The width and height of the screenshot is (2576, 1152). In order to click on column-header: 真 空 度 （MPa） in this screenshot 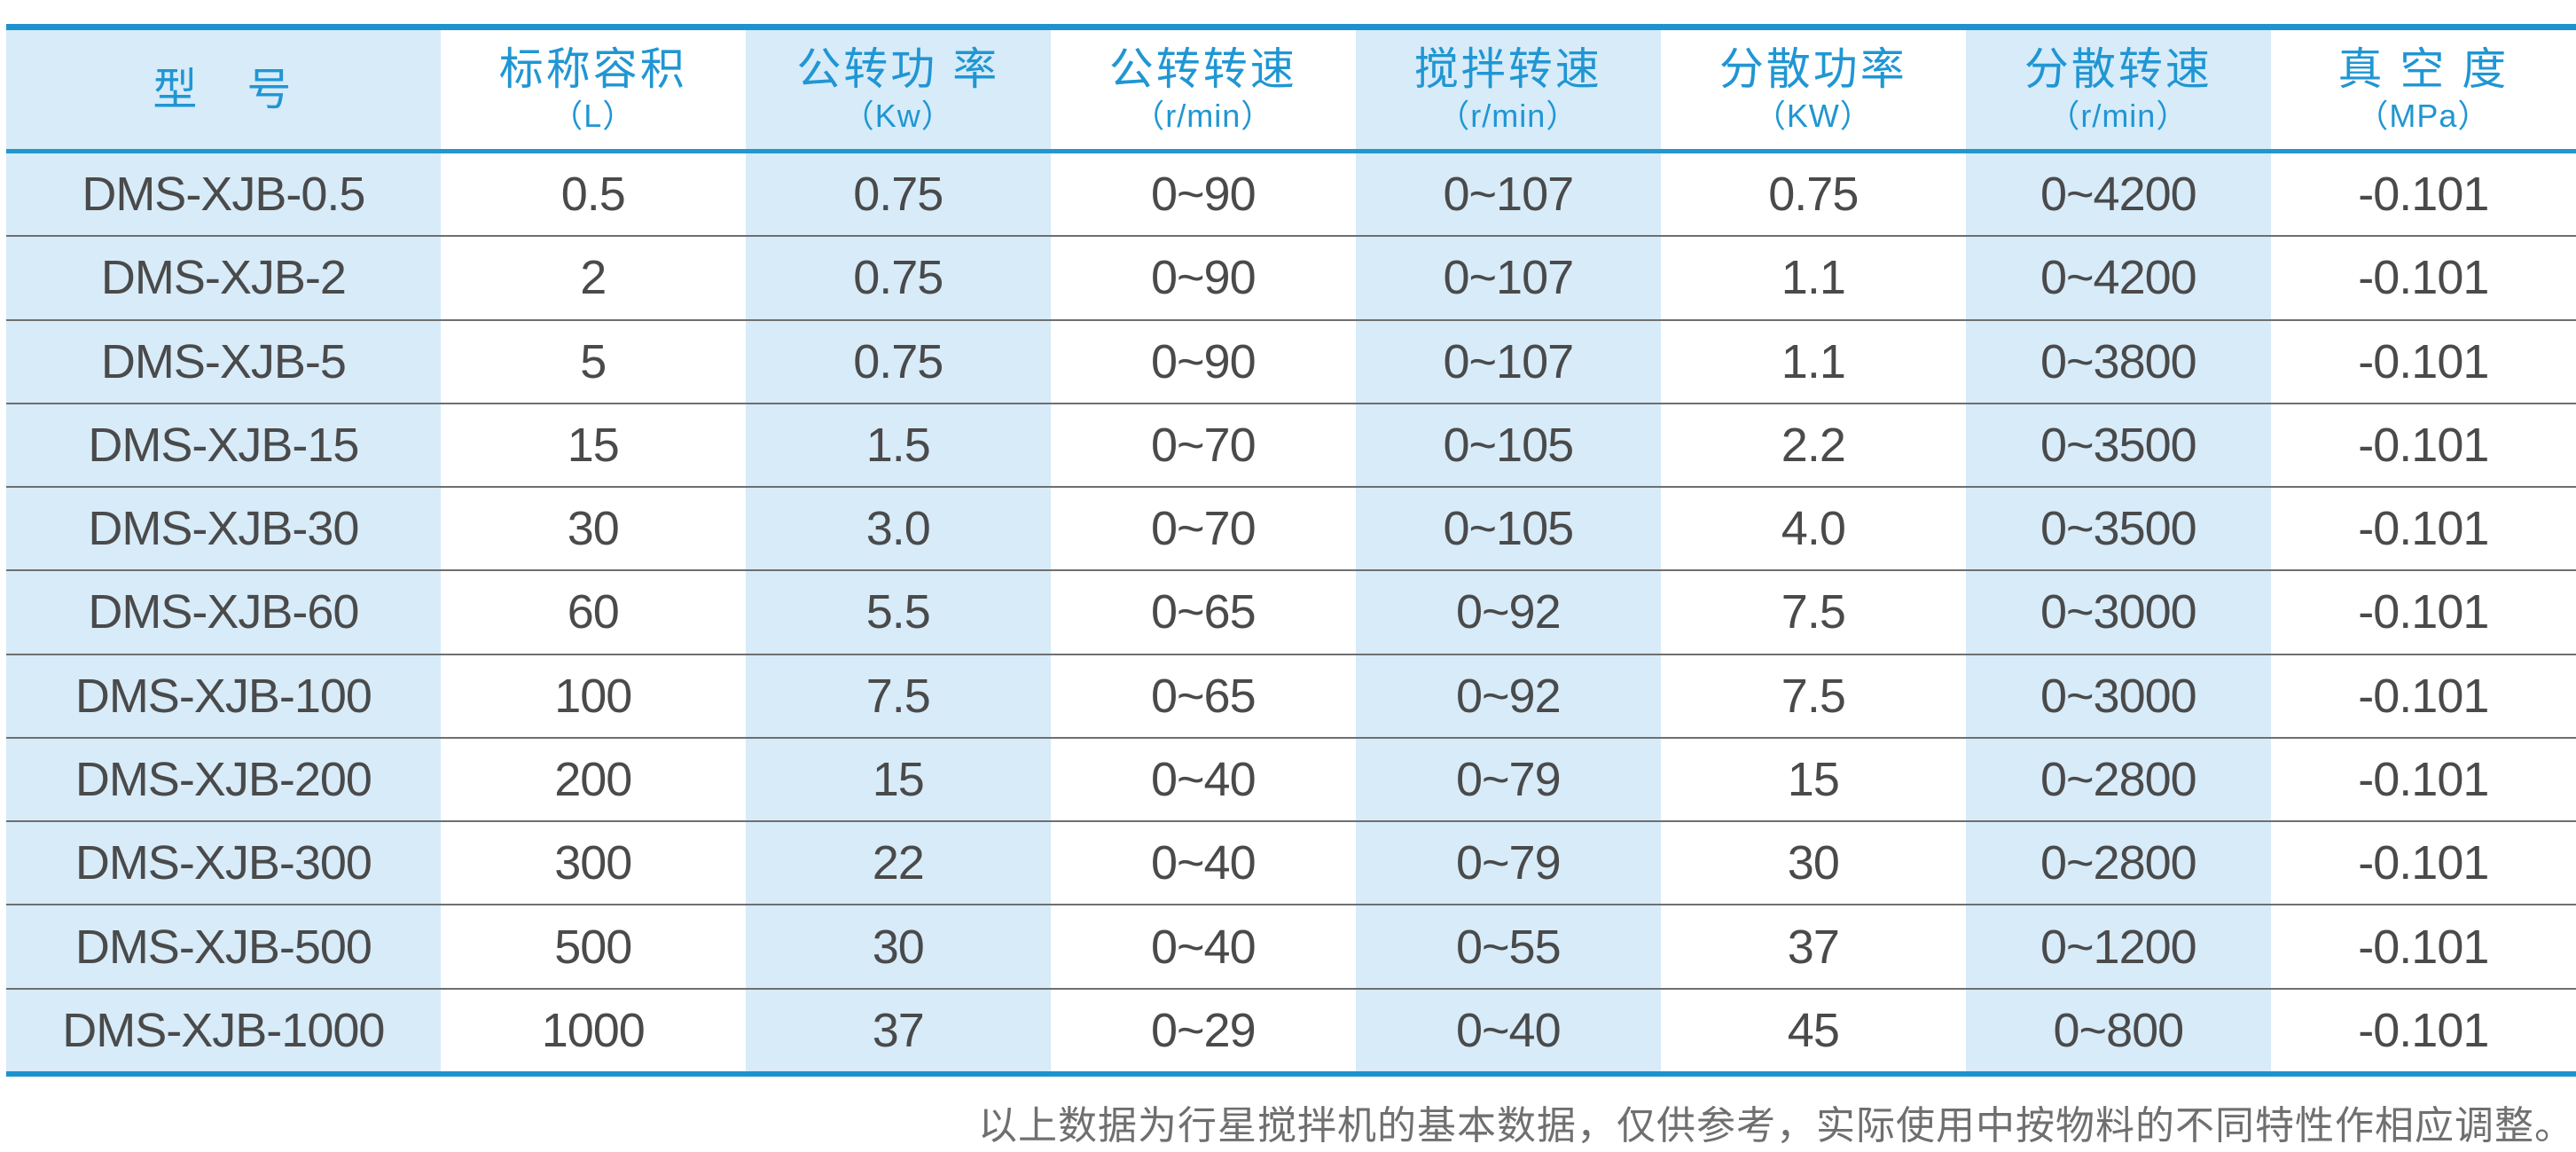, I will do `click(2423, 90)`.